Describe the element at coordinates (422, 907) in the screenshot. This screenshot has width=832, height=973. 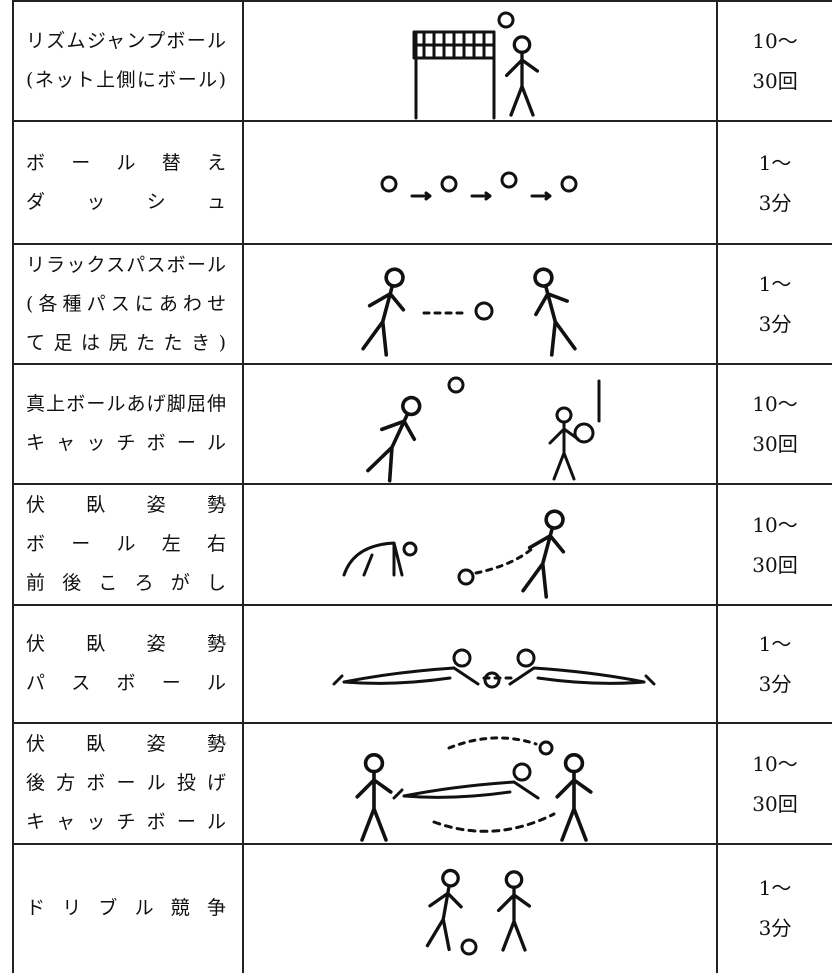
I see `table-row: ドリブル競争 1〜 3分` at that location.